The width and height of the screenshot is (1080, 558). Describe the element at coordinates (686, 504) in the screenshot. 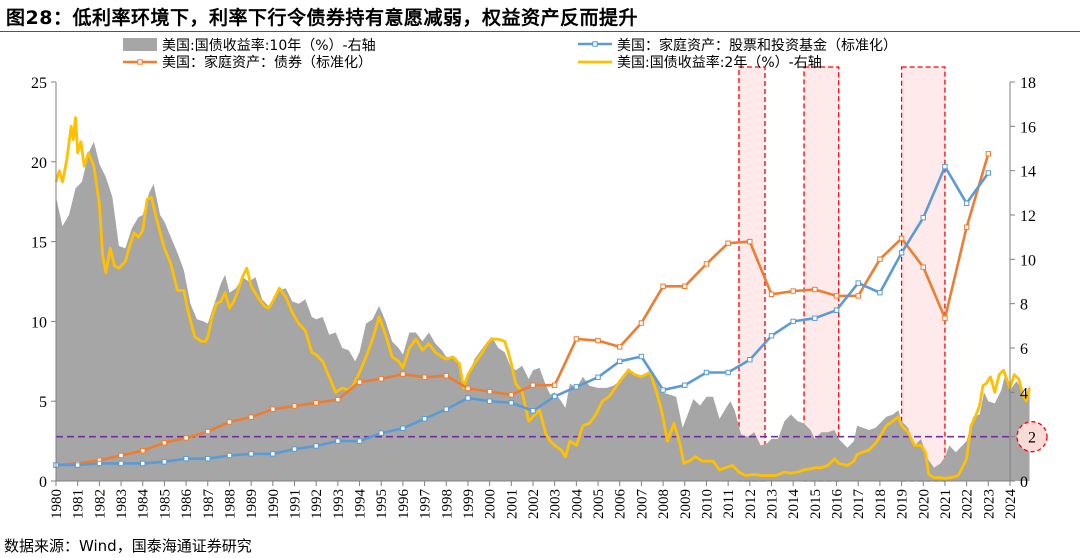

I see `x-tick-label: 2009` at that location.